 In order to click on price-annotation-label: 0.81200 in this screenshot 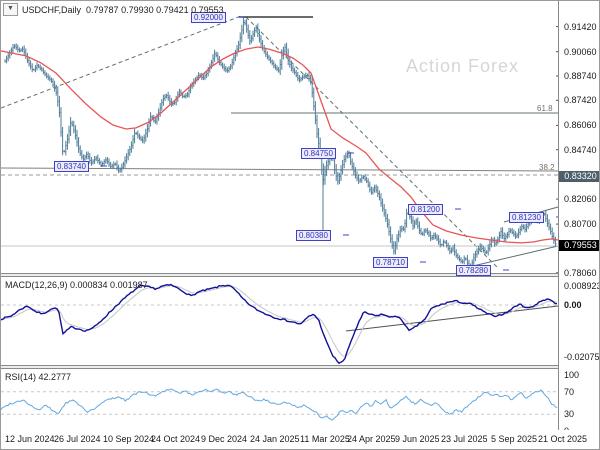, I will do `click(425, 209)`.